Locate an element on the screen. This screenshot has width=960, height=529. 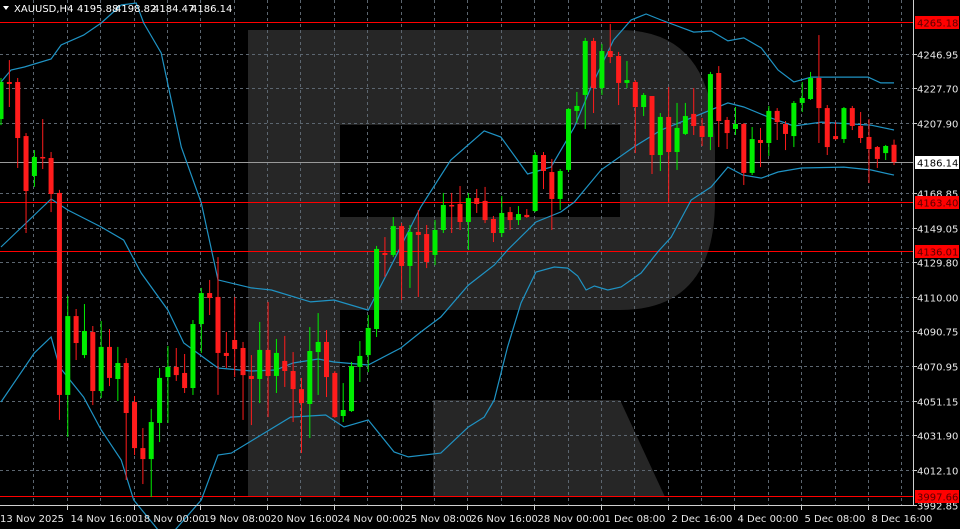
triangle-down-icon is located at coordinates (6, 8).